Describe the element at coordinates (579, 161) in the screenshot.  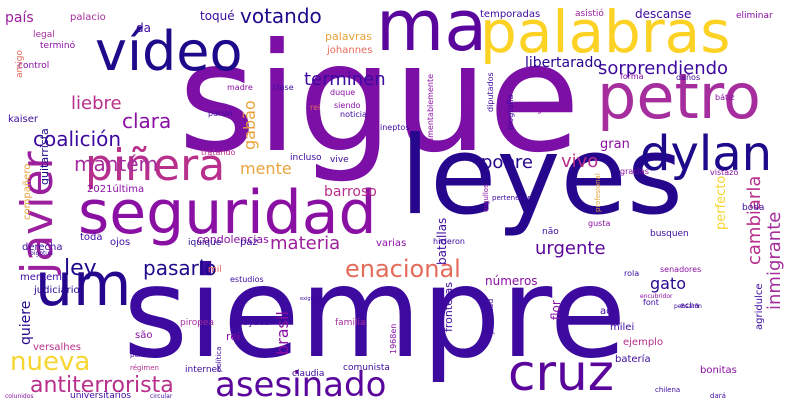
I see `cloud-word: vivo` at that location.